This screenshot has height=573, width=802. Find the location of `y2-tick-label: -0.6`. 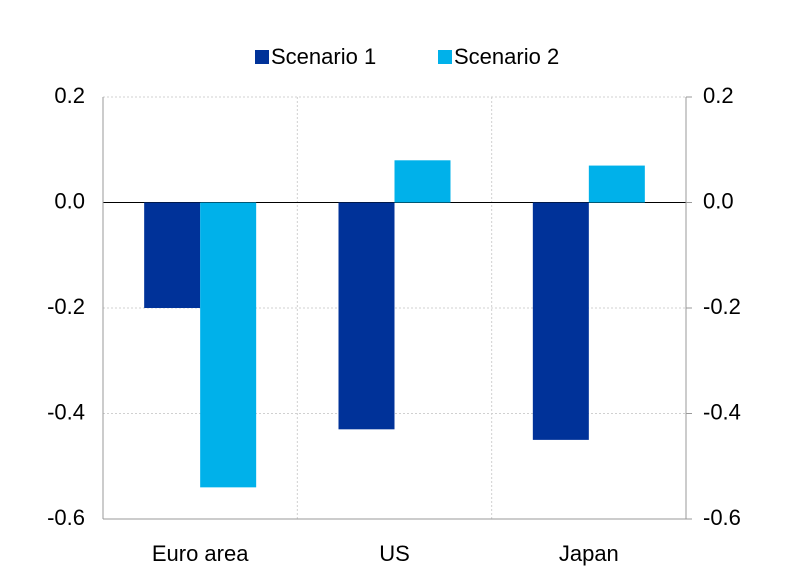

y2-tick-label: -0.6 is located at coordinates (722, 517).